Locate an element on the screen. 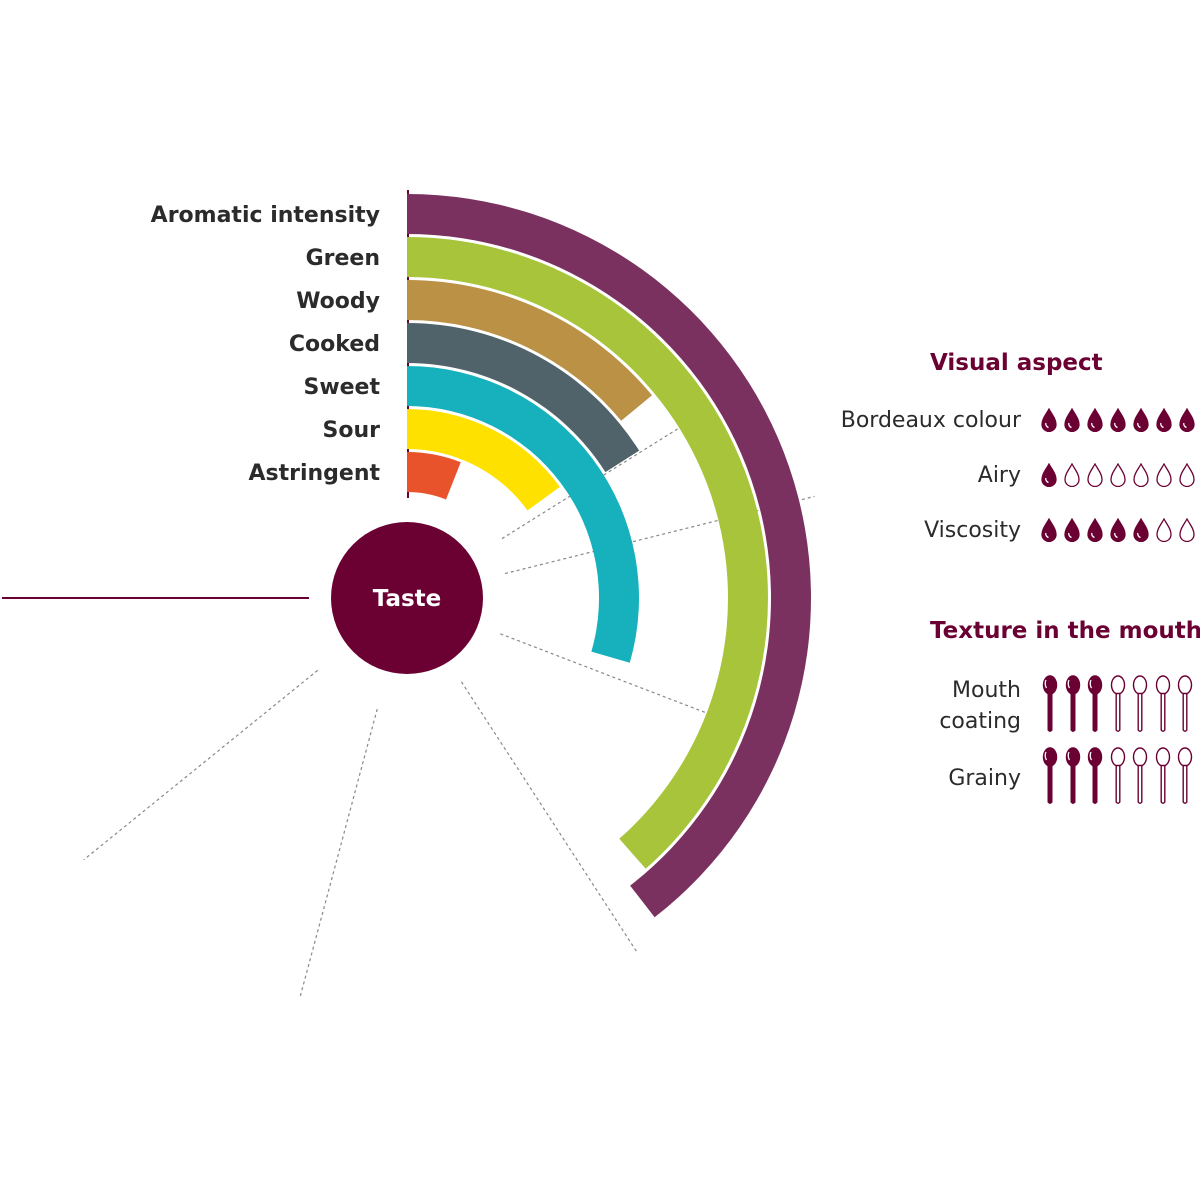 Image resolution: width=1200 pixels, height=1200 pixels. texture-row-label: Grainy is located at coordinates (861, 778).